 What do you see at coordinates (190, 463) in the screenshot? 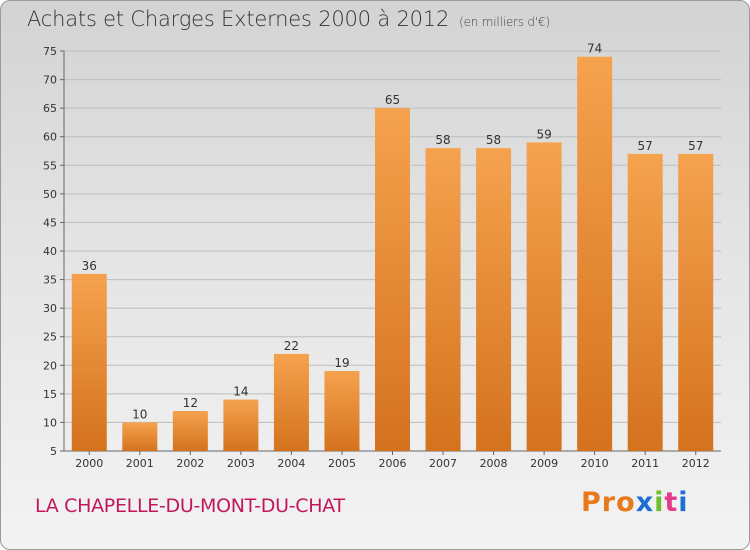
I see `x-tick-label: 2002` at bounding box center [190, 463].